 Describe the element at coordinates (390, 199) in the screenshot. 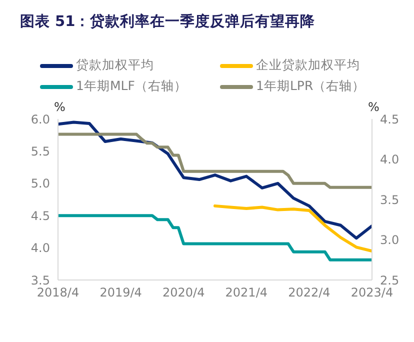

I see `y2-tick-label: 3.5` at that location.